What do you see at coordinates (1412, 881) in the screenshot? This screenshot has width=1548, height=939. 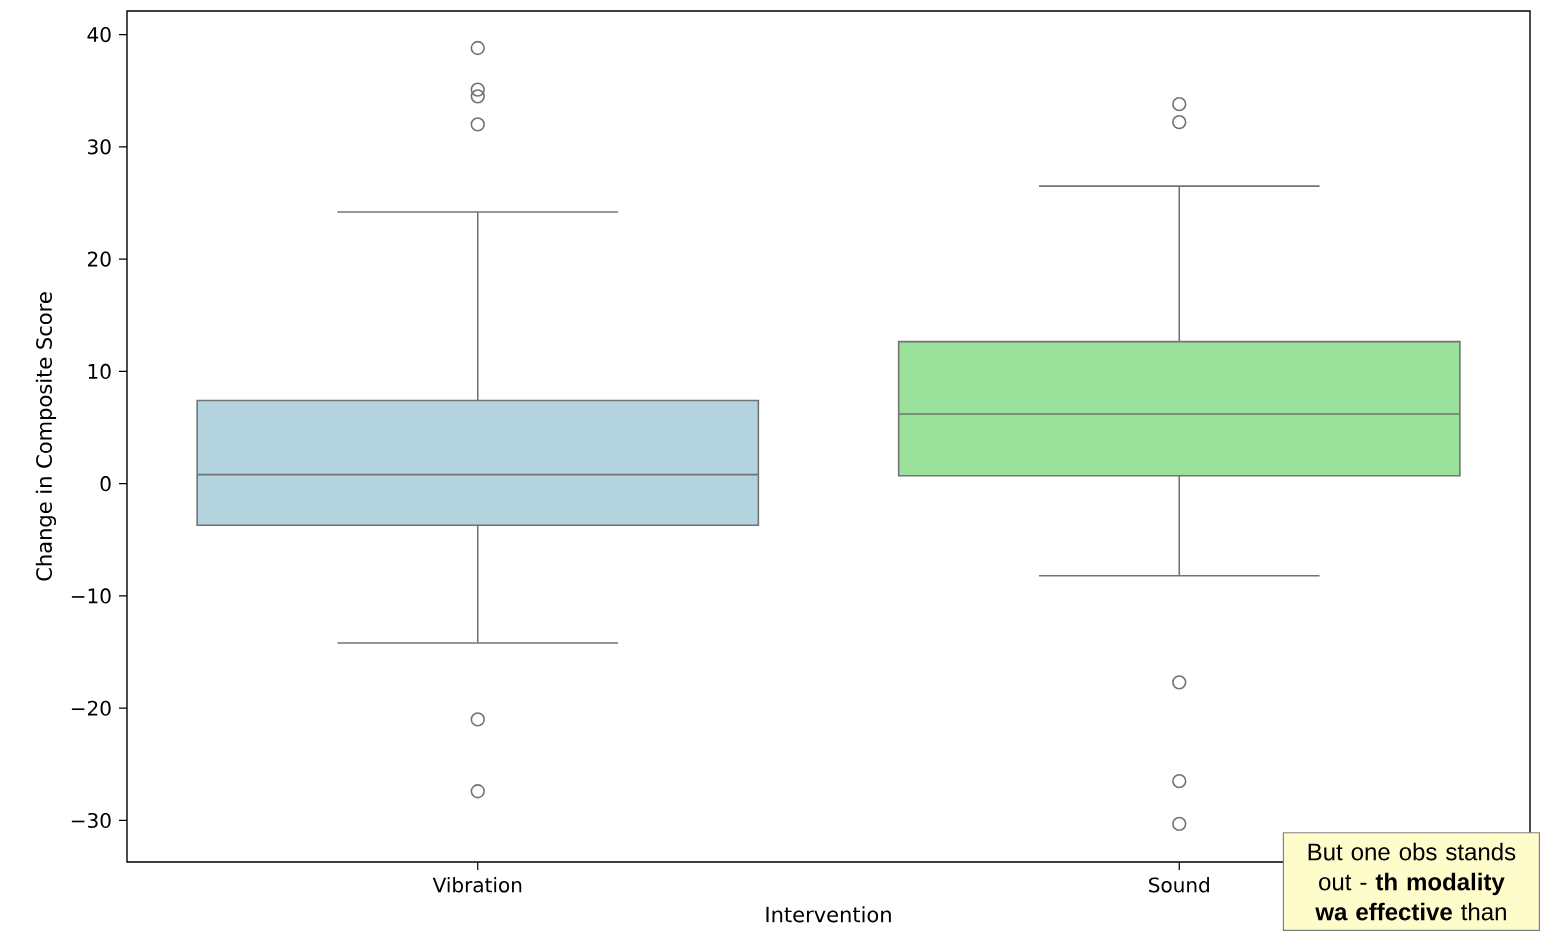 I see `annotation: But one obs stands out - th modality wa effective than` at bounding box center [1412, 881].